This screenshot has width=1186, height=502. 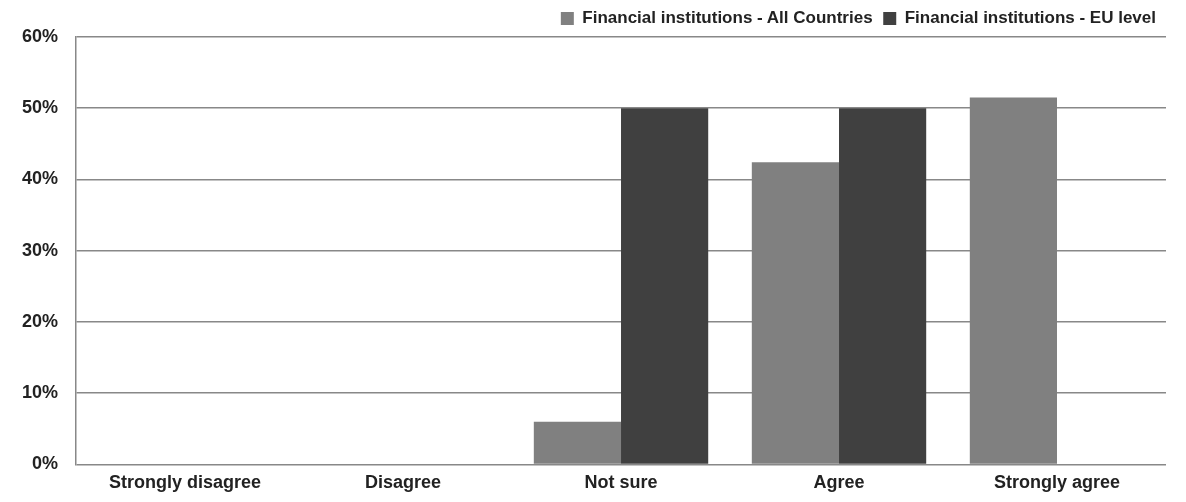 What do you see at coordinates (40, 320) in the screenshot?
I see `y-tick-label: 20%` at bounding box center [40, 320].